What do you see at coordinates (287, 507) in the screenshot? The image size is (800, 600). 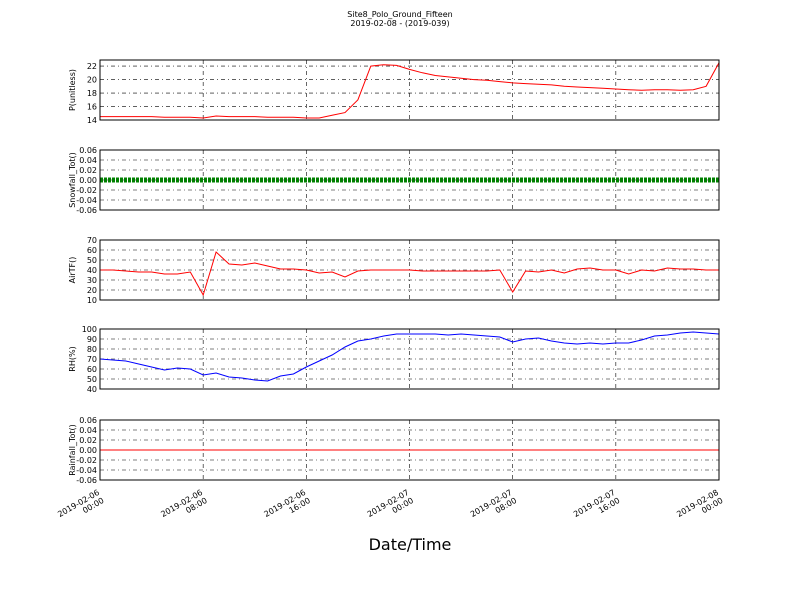 I see `x-tick-label: 2019-02-0616:00` at bounding box center [287, 507].